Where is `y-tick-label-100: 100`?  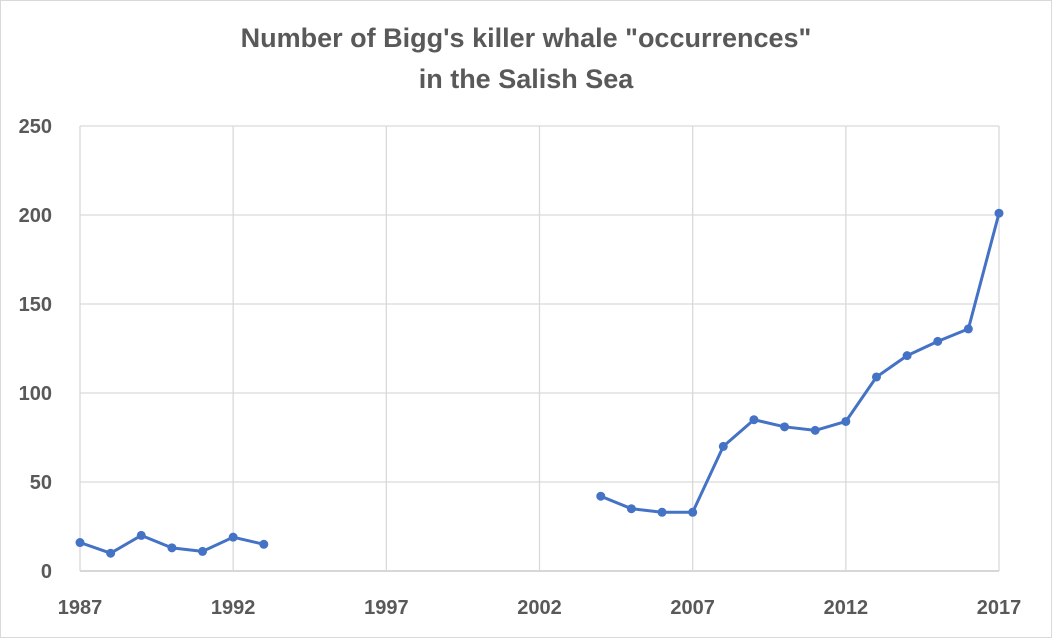 y-tick-label-100: 100 is located at coordinates (35, 394).